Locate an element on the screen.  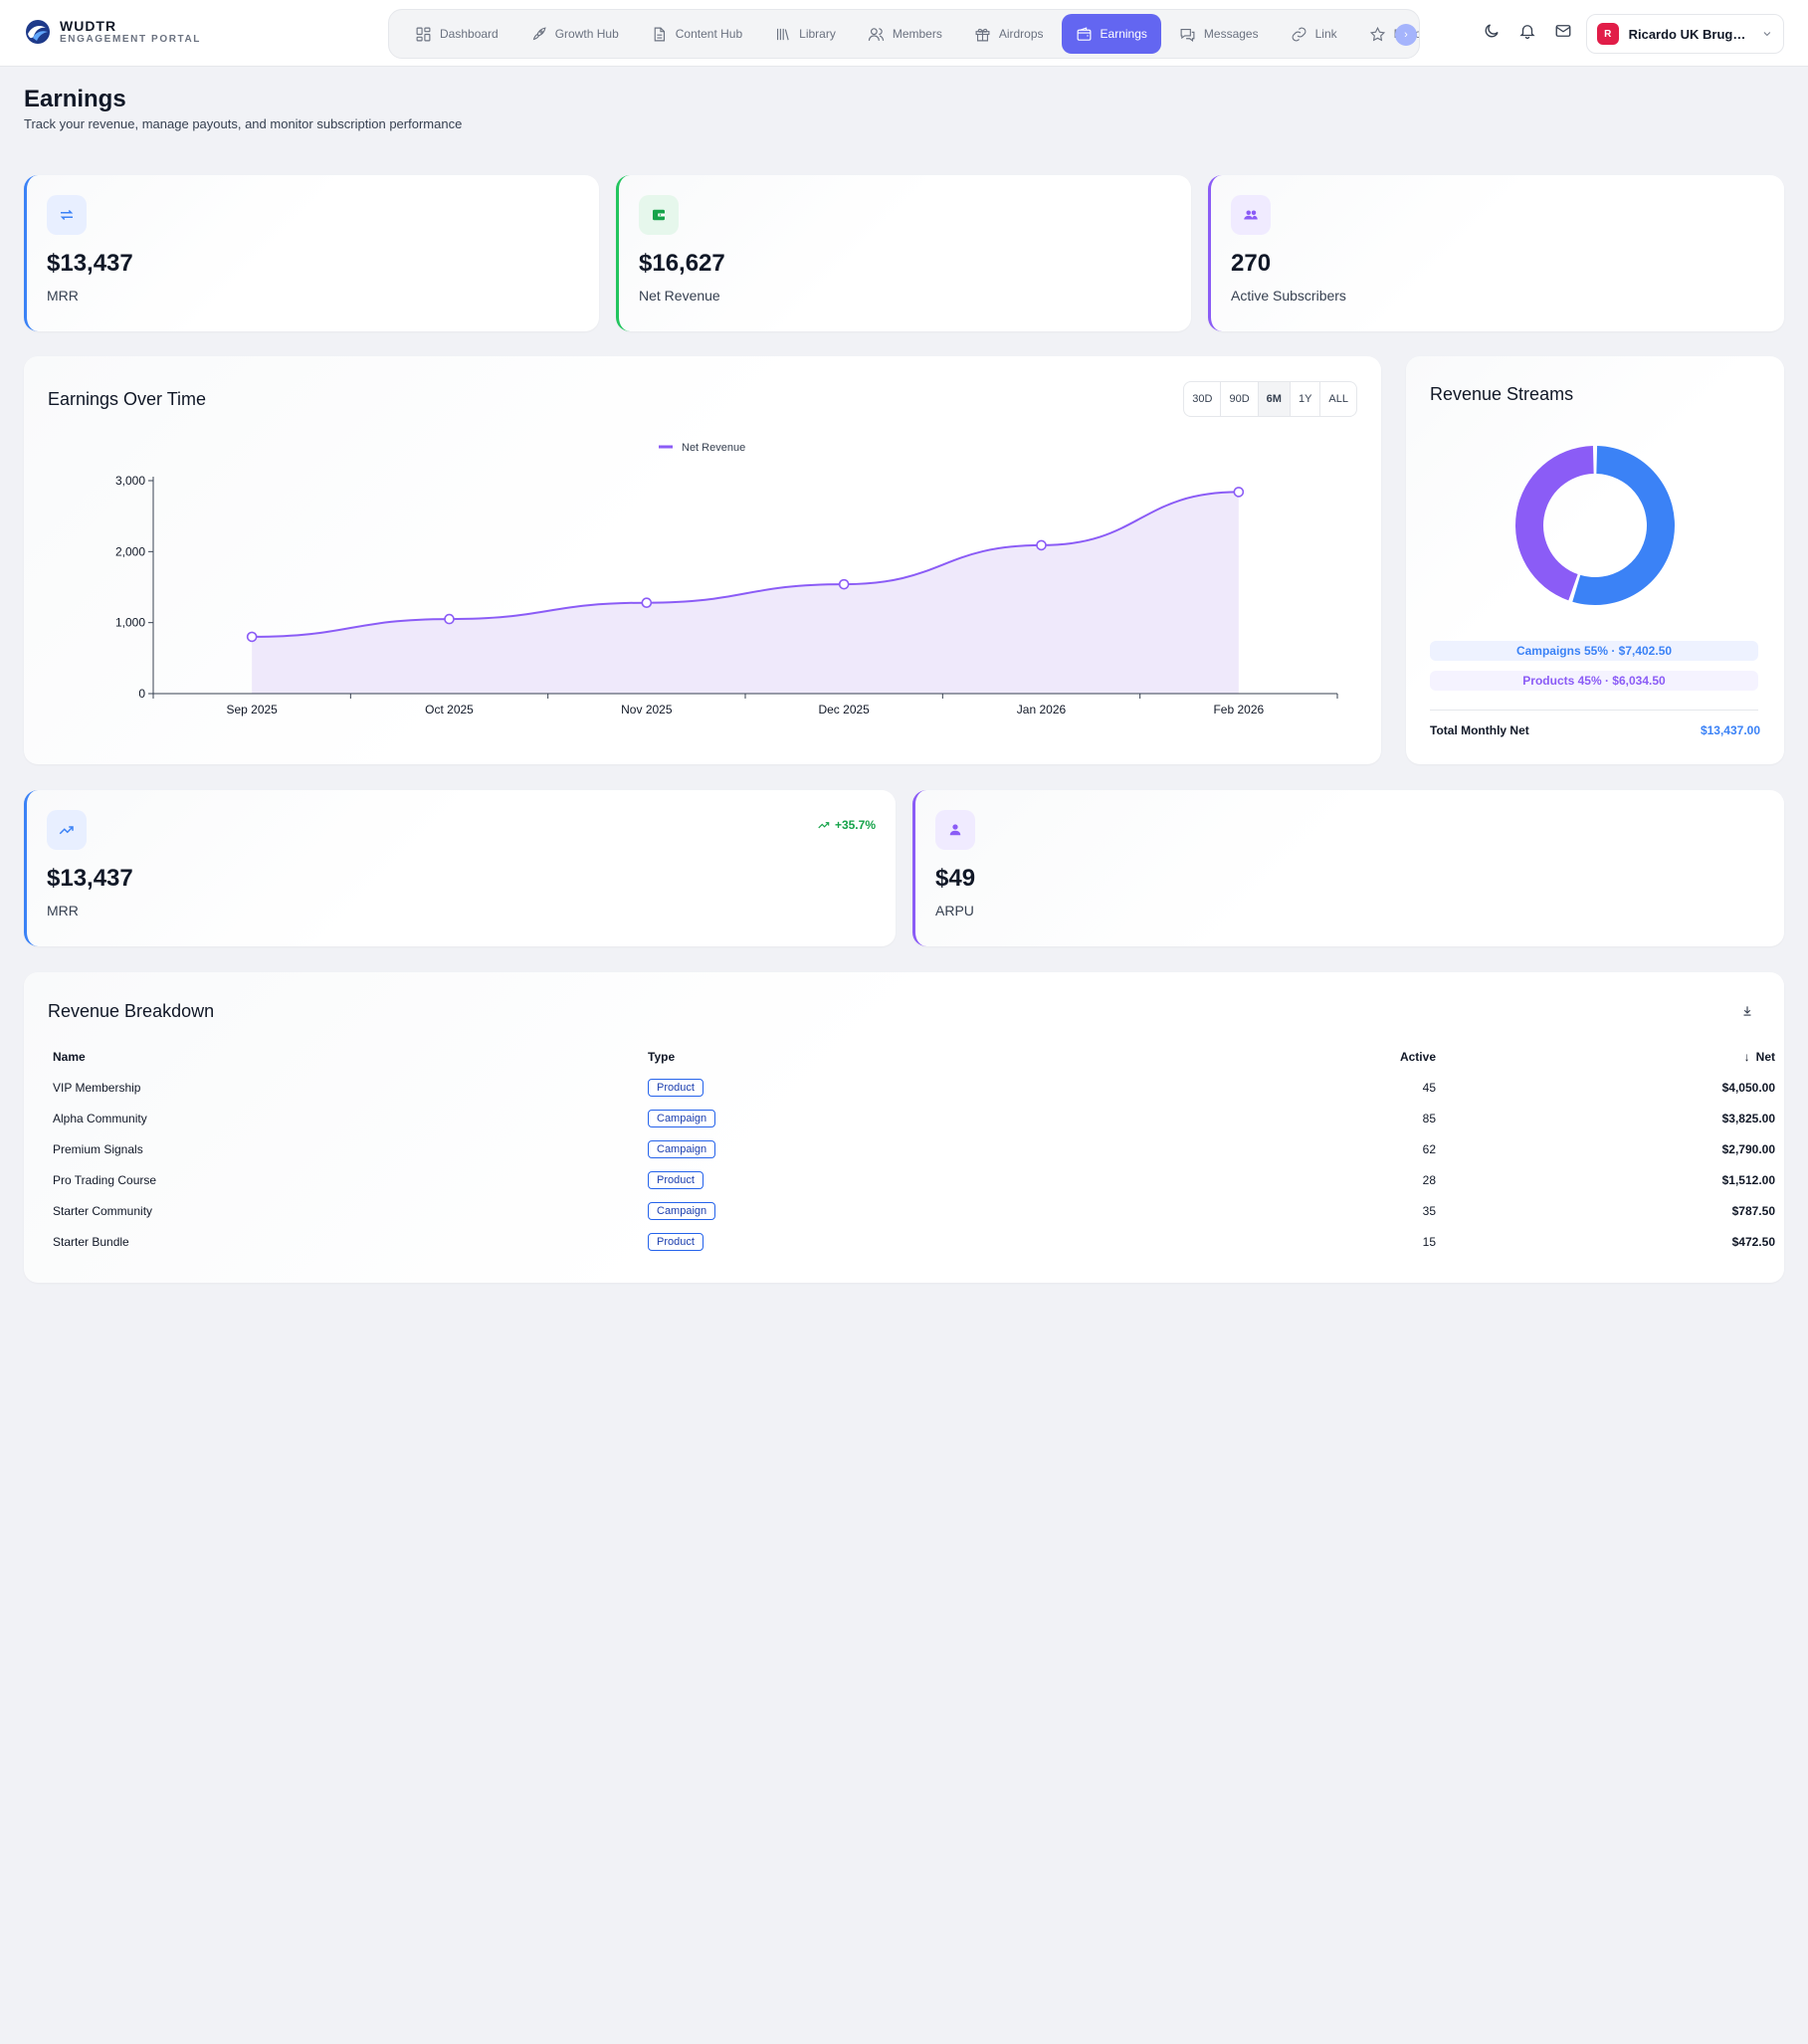
nav-item-link: Link is located at coordinates (1314, 34).